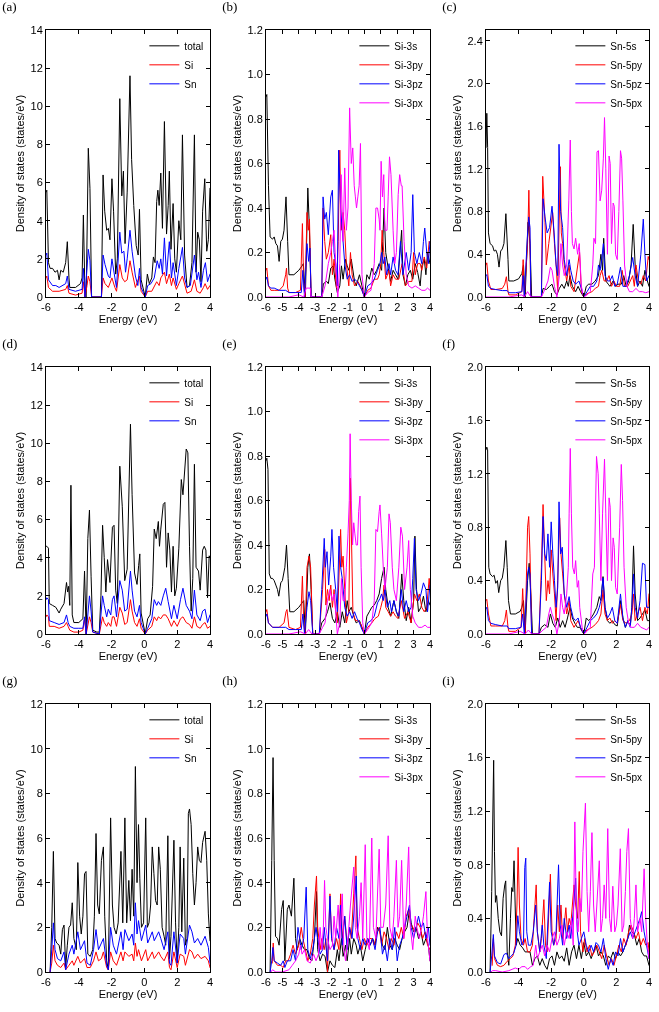 The height and width of the screenshot is (1012, 659). I want to click on x-tick-label: -5, so click(282, 644).